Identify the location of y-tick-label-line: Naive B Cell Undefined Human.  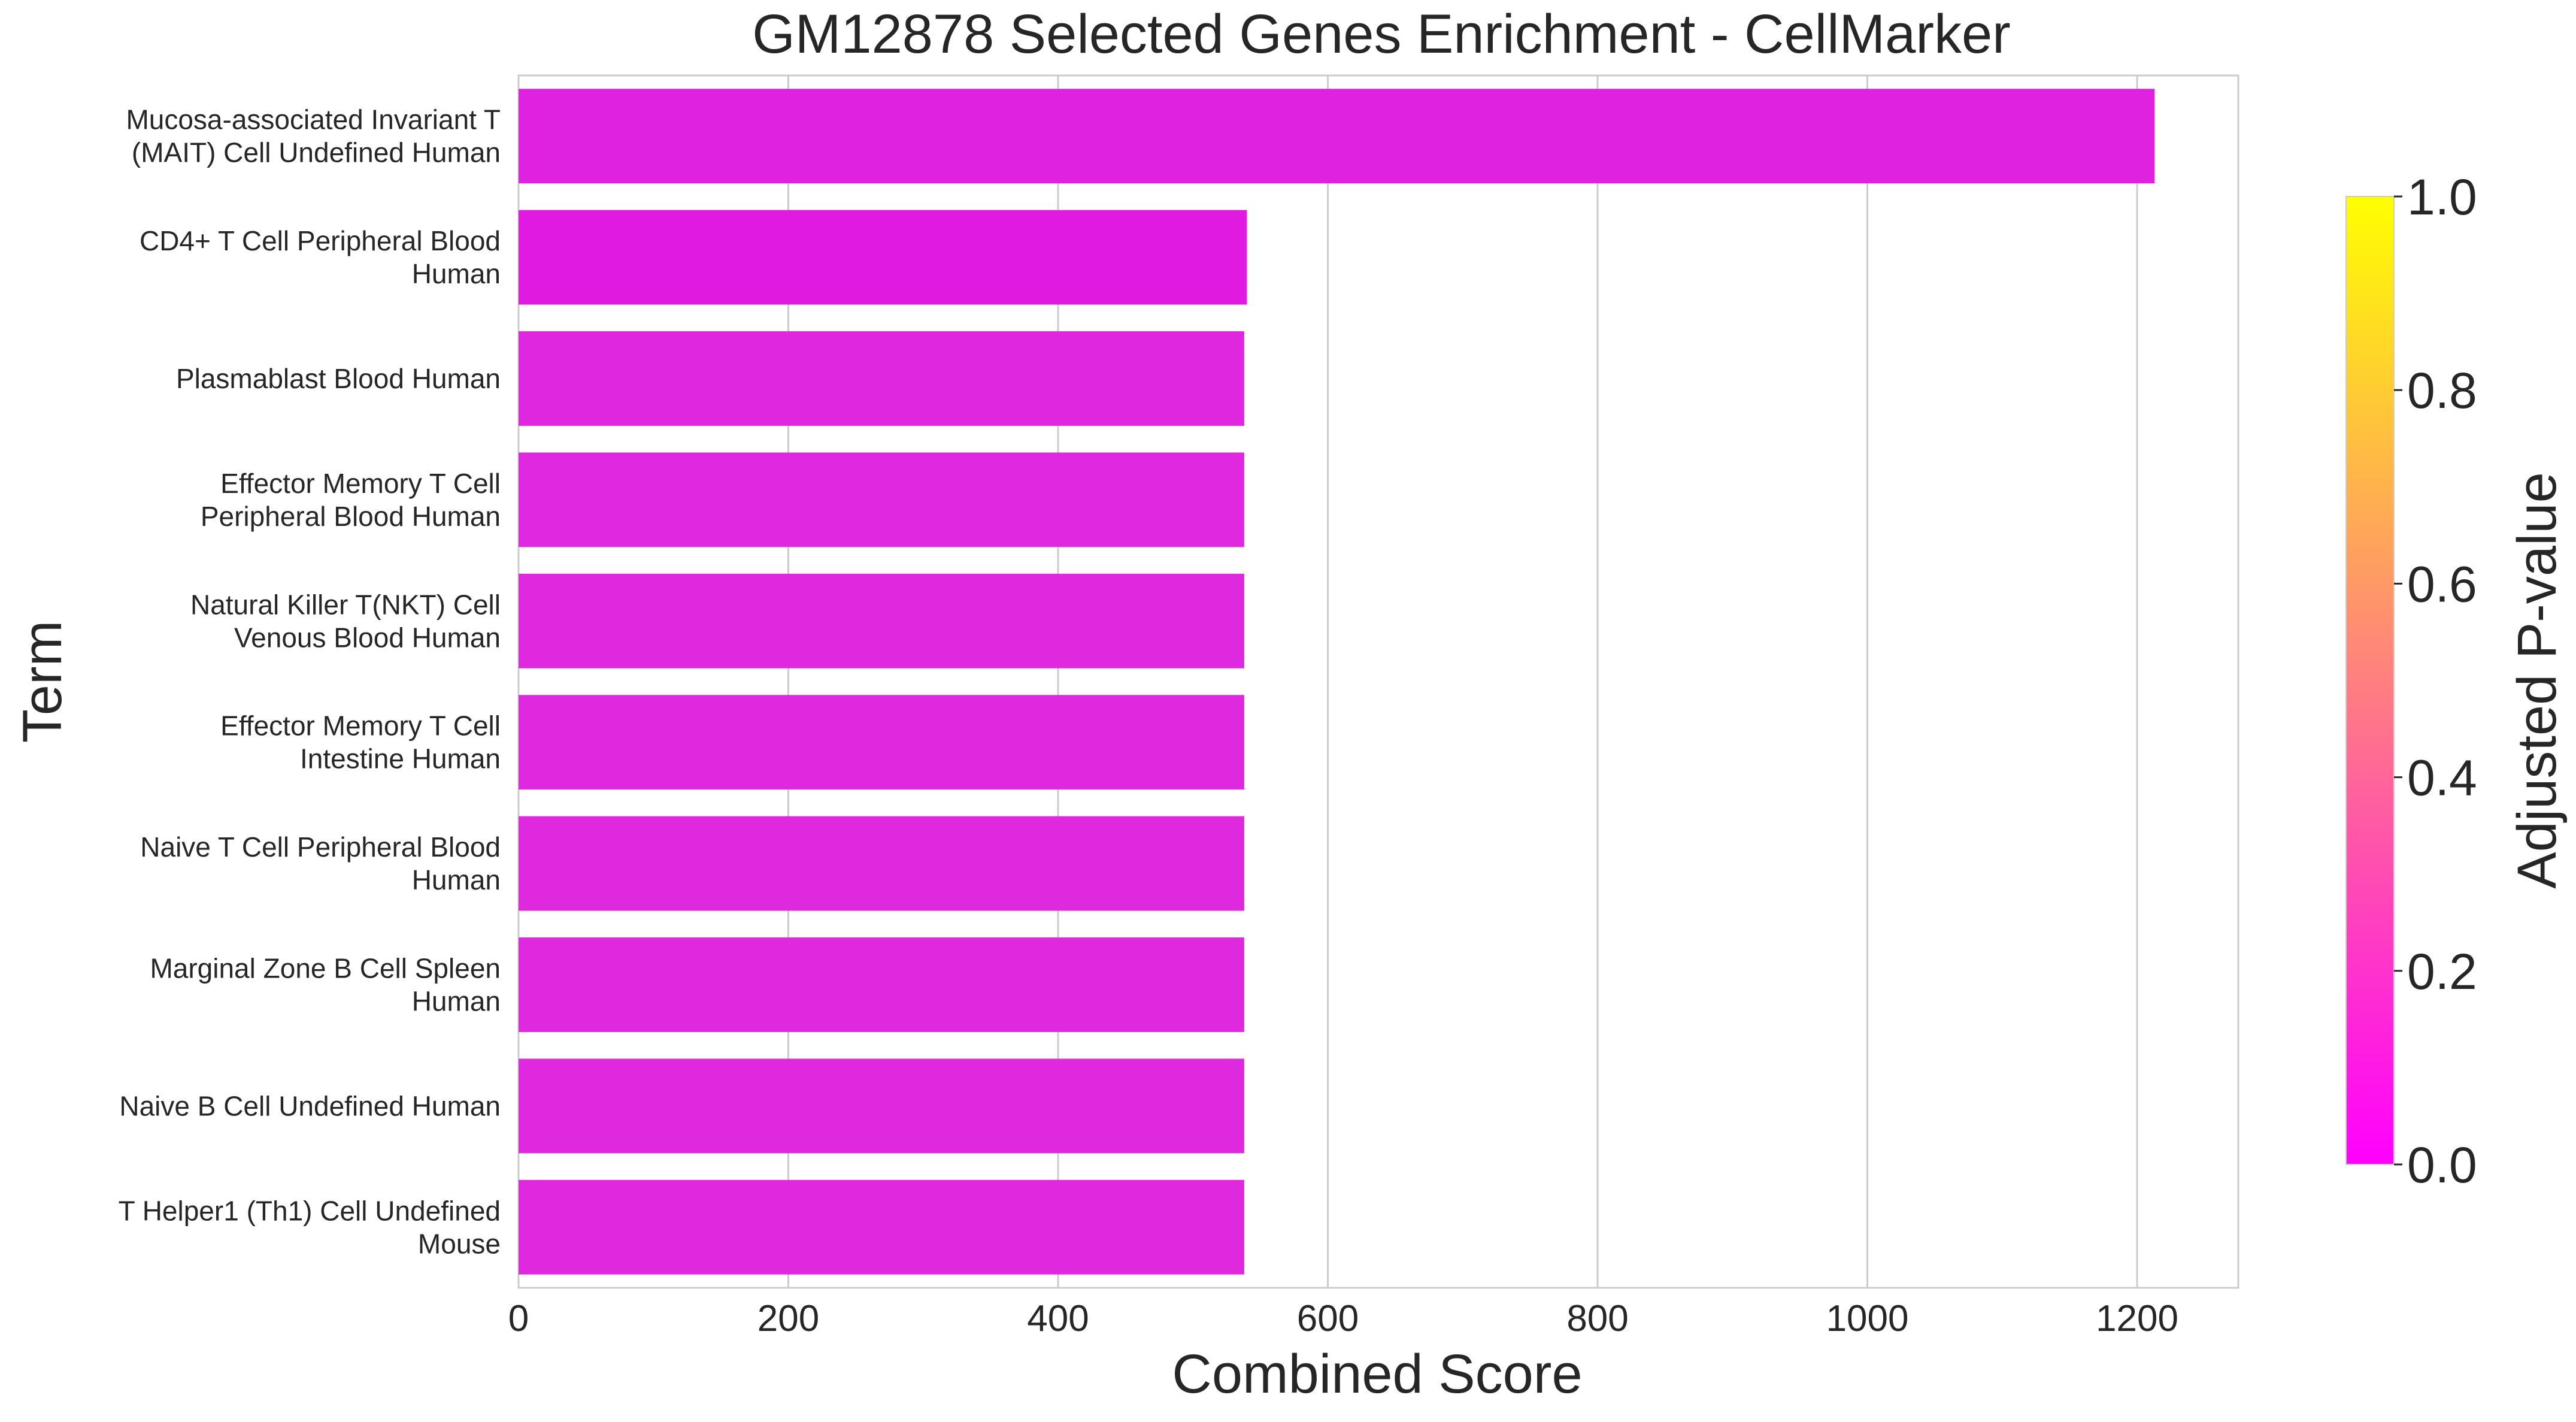
(310, 1105).